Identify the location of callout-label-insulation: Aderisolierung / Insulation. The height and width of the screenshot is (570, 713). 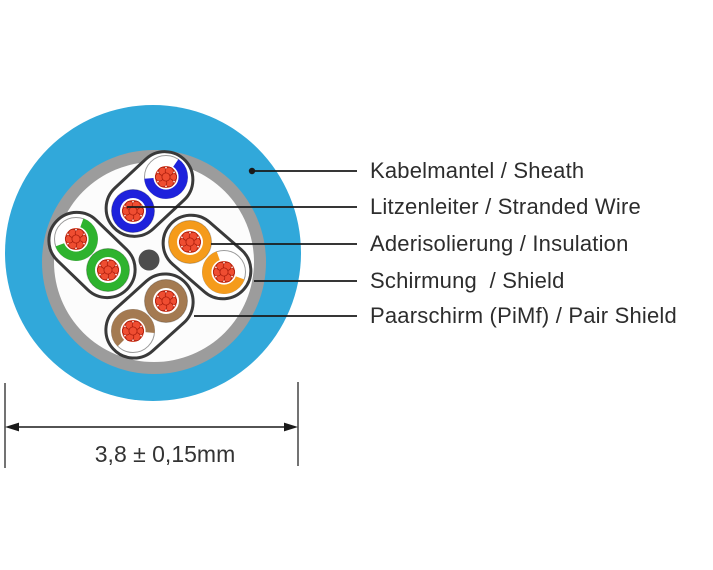
(499, 243).